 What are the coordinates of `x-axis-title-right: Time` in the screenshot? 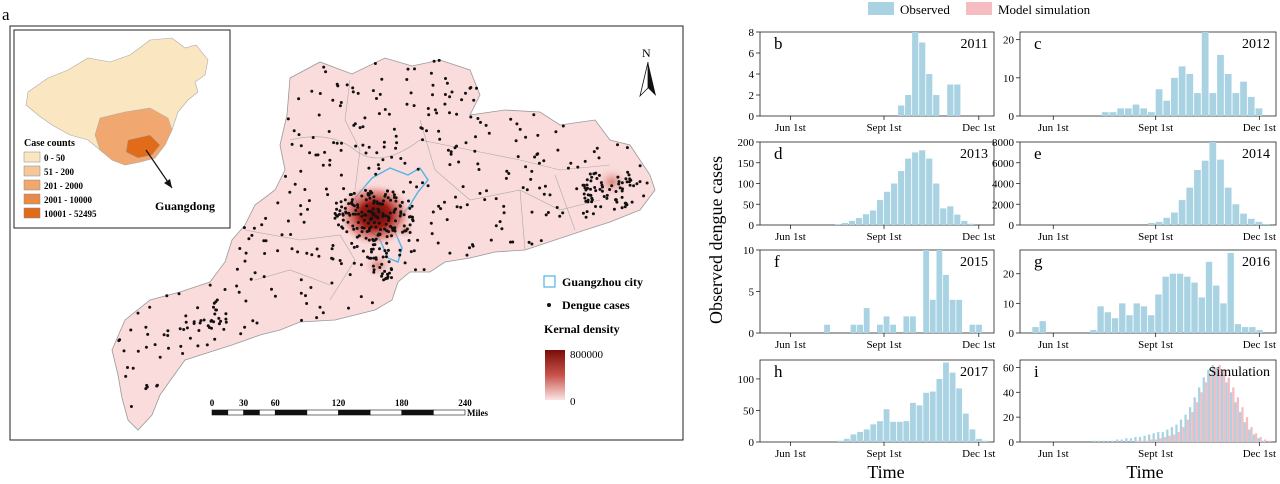 It's located at (1144, 472).